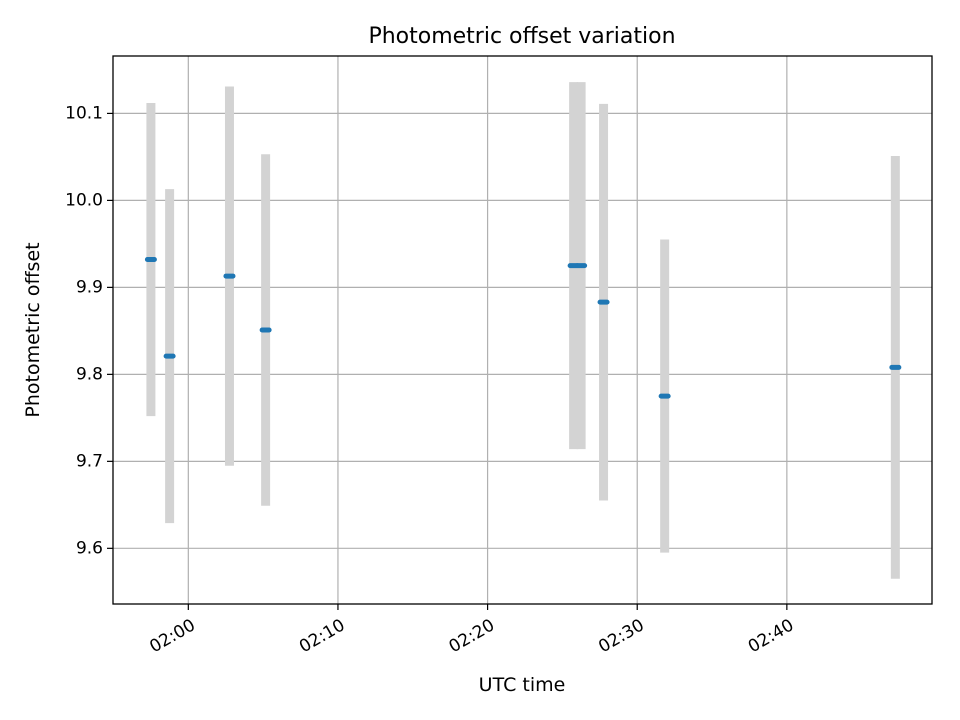 Image resolution: width=960 pixels, height=720 pixels. I want to click on y-tick-label: 9.9, so click(89, 287).